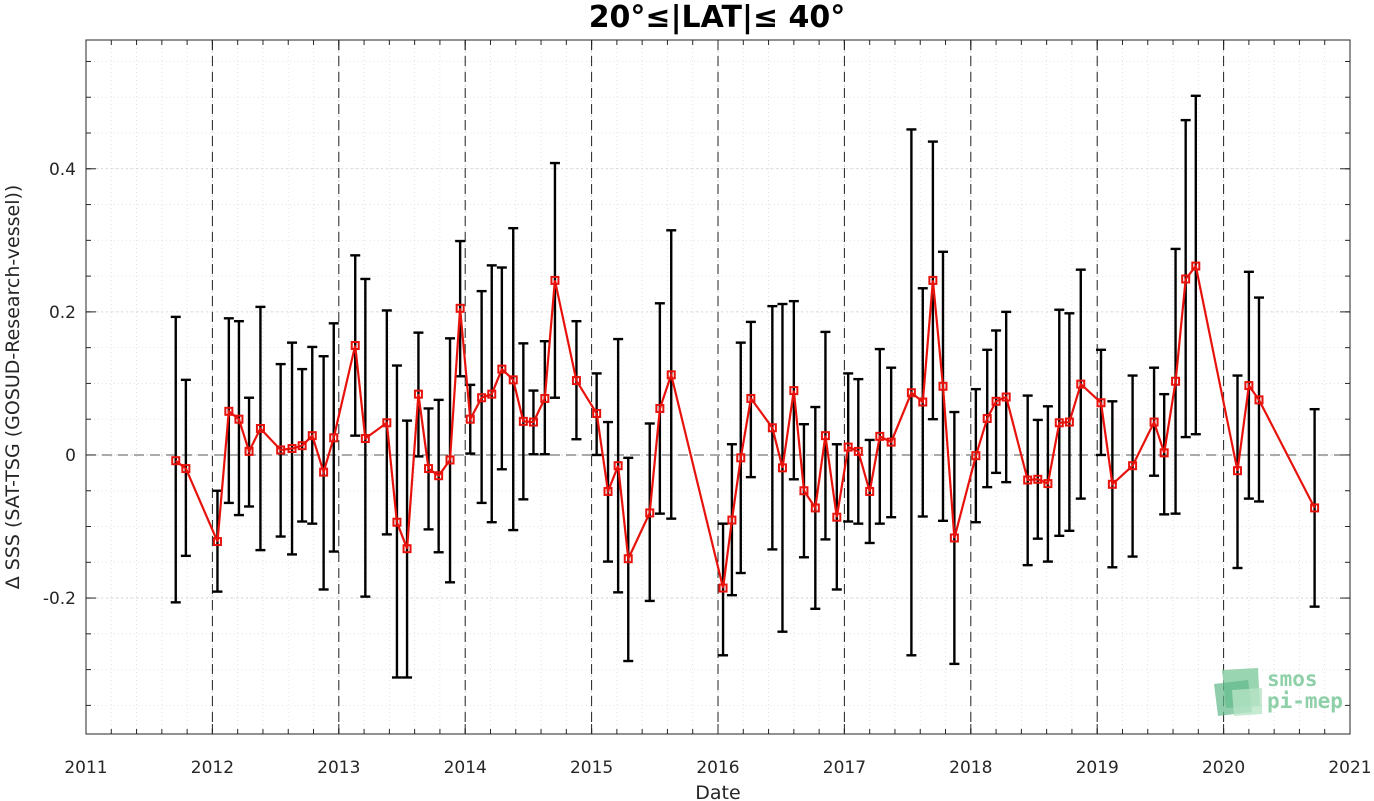  What do you see at coordinates (1238, 692) in the screenshot?
I see `logo-mark-icon` at bounding box center [1238, 692].